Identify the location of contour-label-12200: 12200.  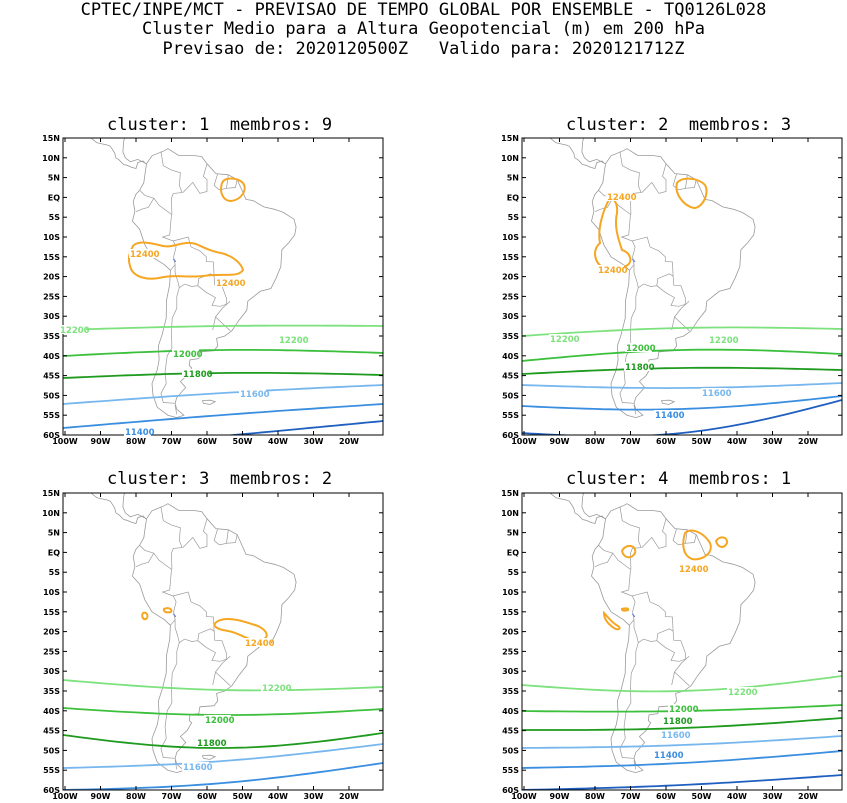
(565, 340).